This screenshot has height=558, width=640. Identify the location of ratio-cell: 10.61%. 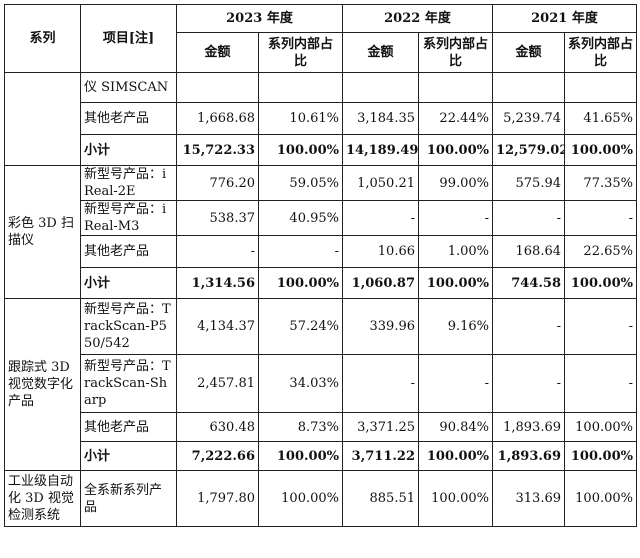
(300, 118).